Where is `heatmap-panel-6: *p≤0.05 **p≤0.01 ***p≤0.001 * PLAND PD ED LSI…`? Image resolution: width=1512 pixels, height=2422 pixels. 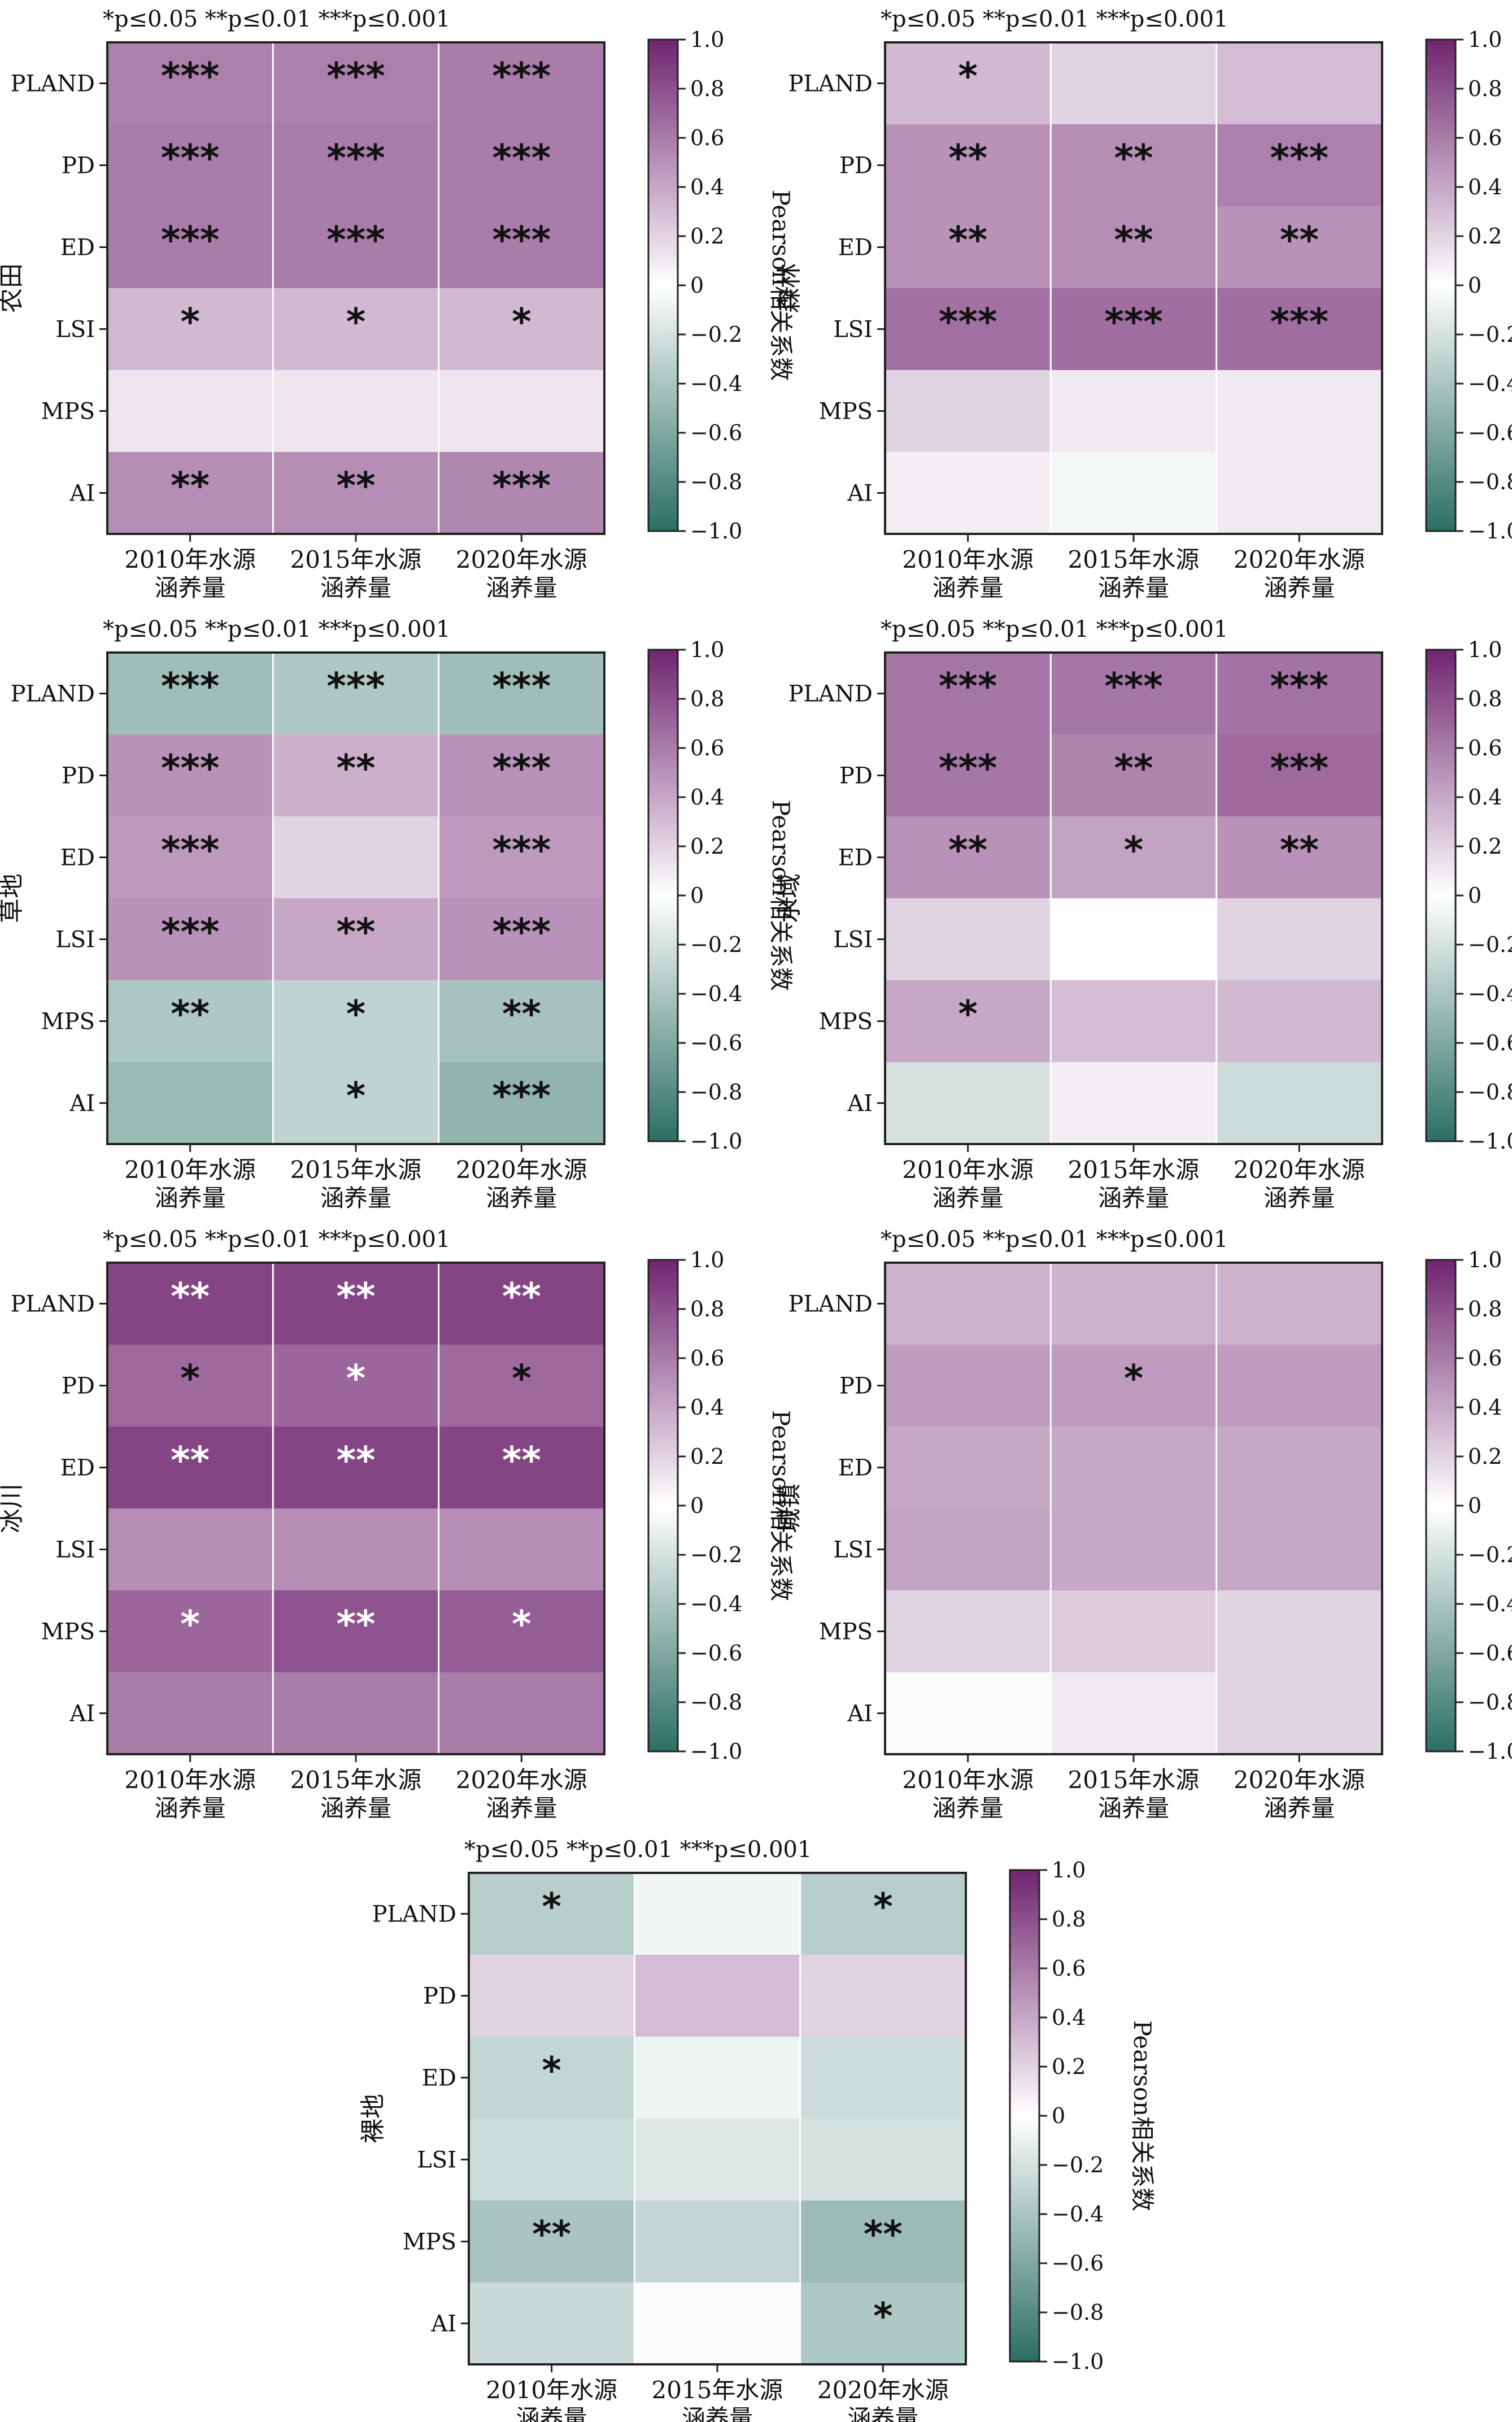 heatmap-panel-6: *p≤0.05 **p≤0.01 ***p≤0.001 * PLAND PD ED LSI… is located at coordinates (1143, 1524).